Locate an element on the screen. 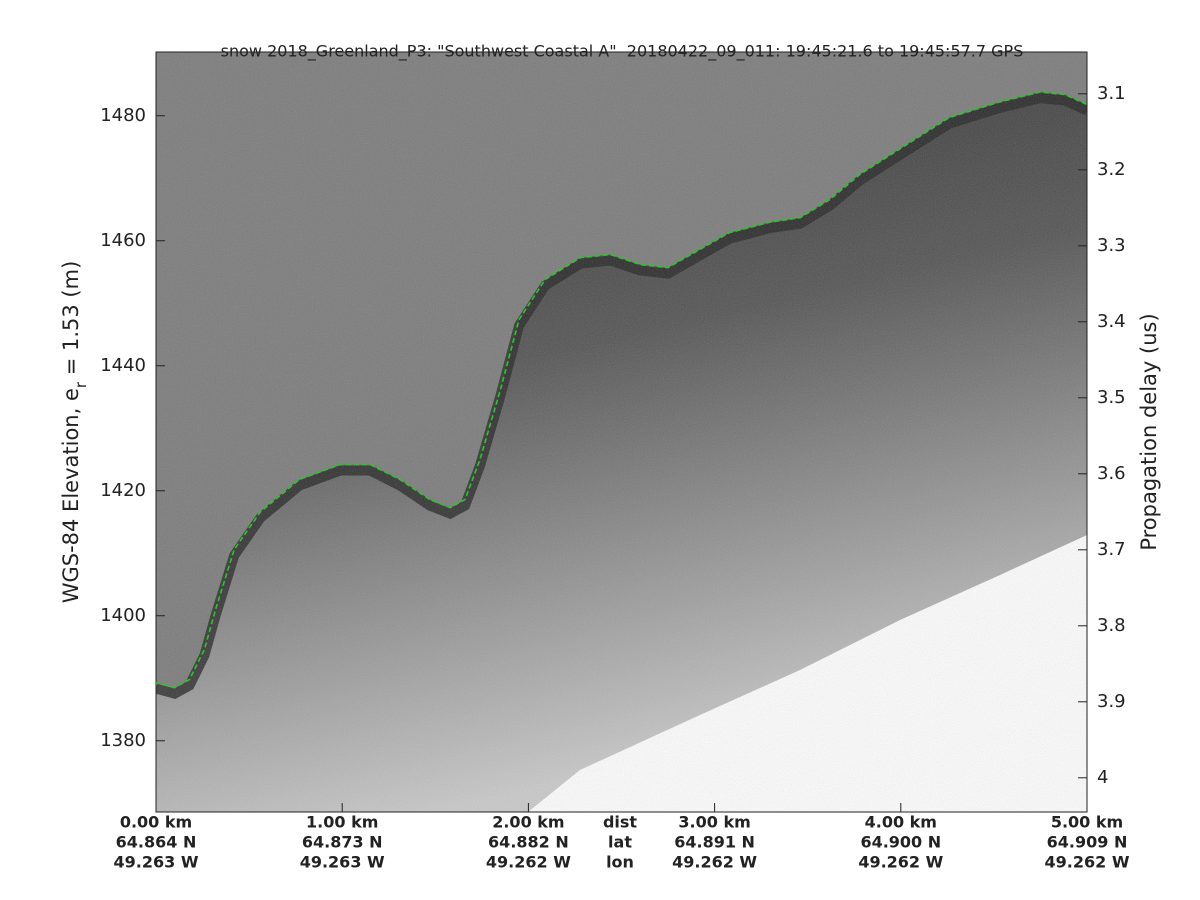  y-tick-label: 1420 is located at coordinates (123, 490).